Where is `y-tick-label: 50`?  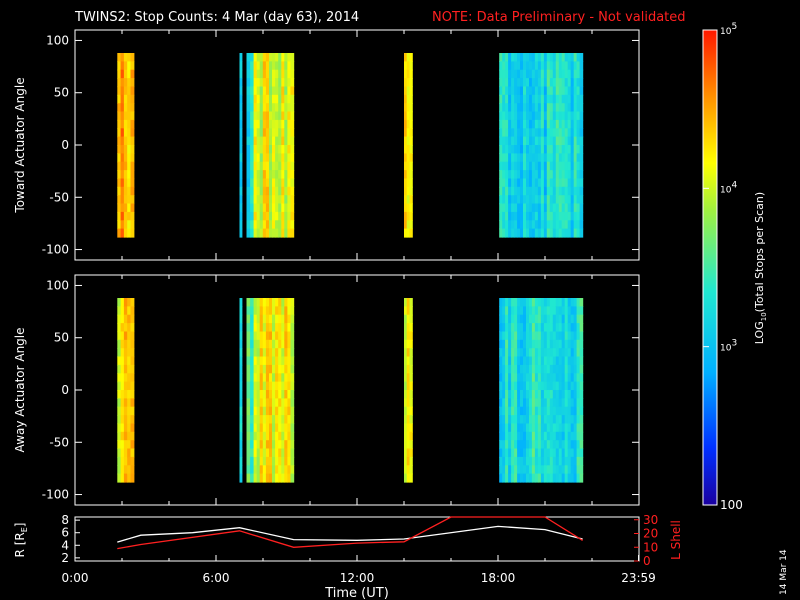 y-tick-label: 50 is located at coordinates (61, 338).